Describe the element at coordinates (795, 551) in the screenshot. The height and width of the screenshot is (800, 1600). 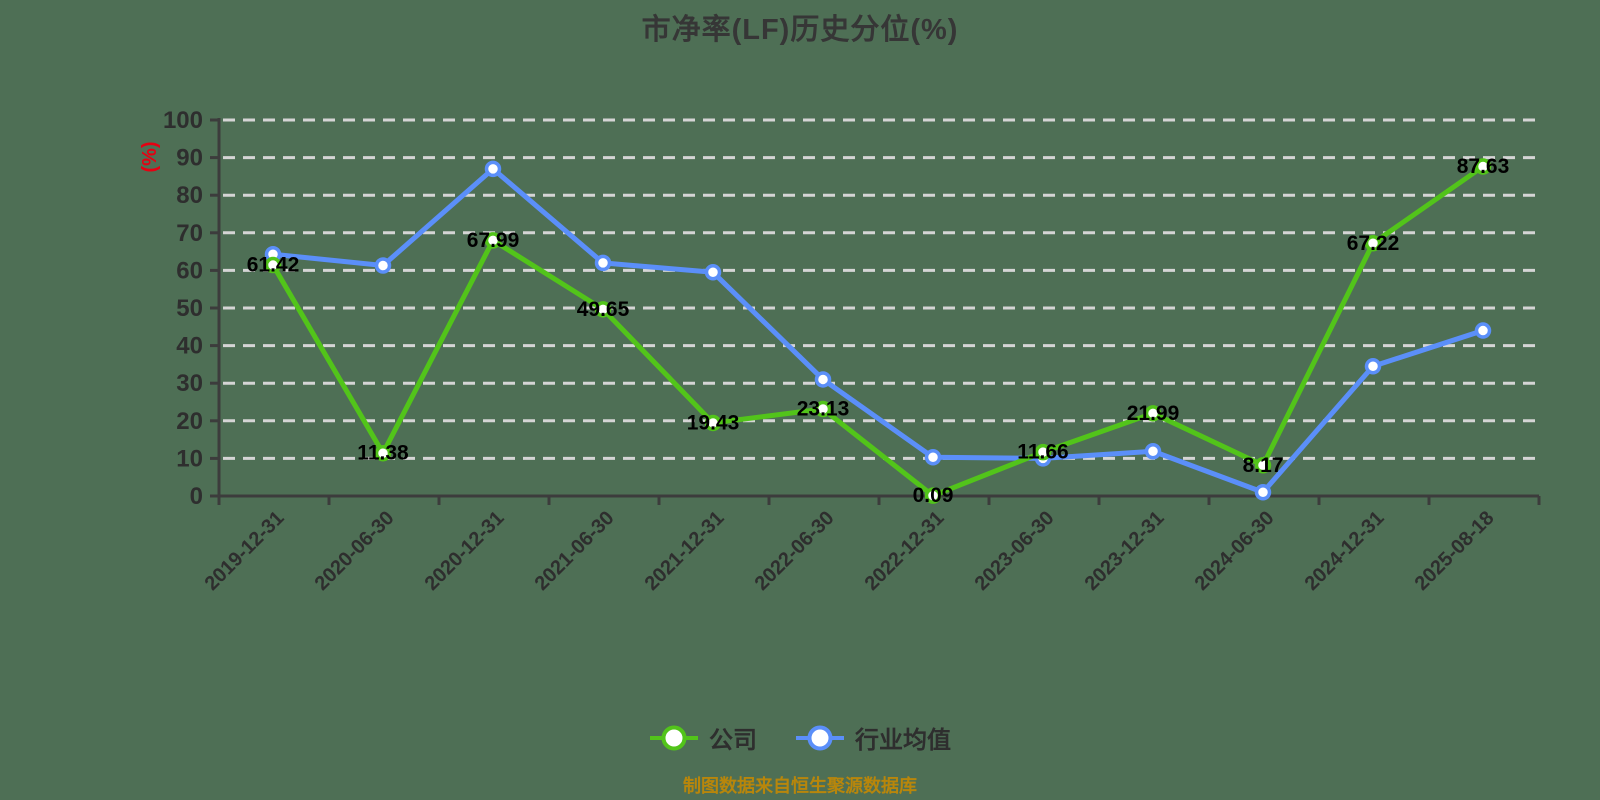
I see `x-axis-label: 2022-06-30` at that location.